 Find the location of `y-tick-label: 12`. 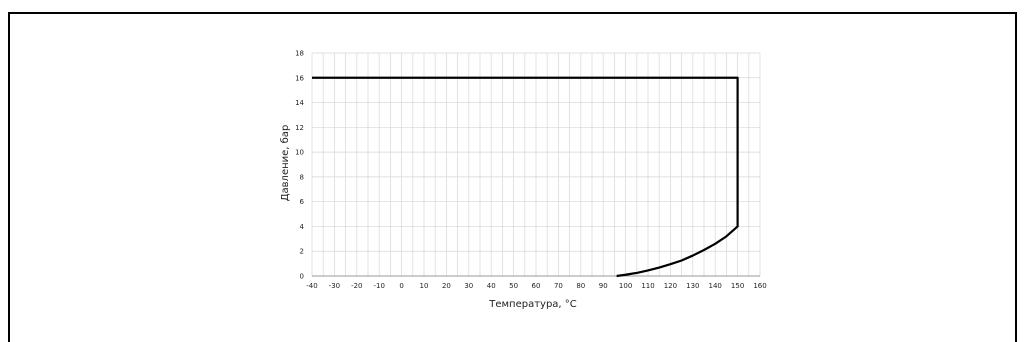

y-tick-label: 12 is located at coordinates (299, 128).